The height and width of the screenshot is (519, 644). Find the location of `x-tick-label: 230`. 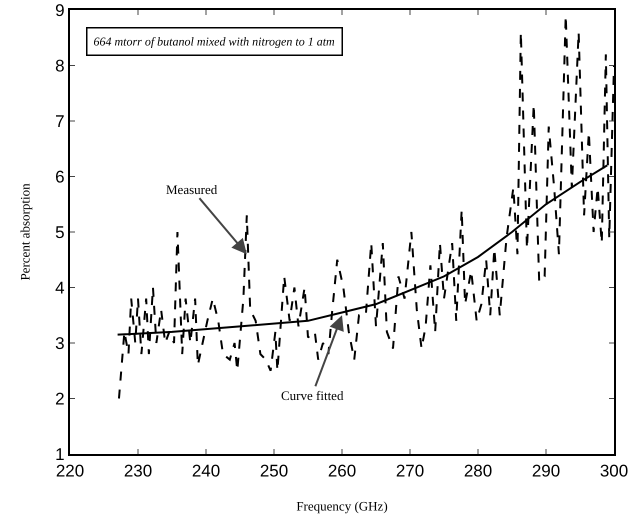

x-tick-label: 230 is located at coordinates (138, 470).